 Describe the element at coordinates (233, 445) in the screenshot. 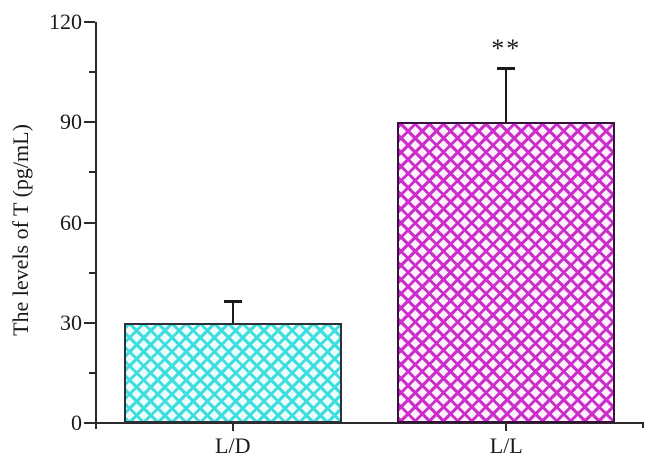

I see `x-tick-label: L/D` at that location.